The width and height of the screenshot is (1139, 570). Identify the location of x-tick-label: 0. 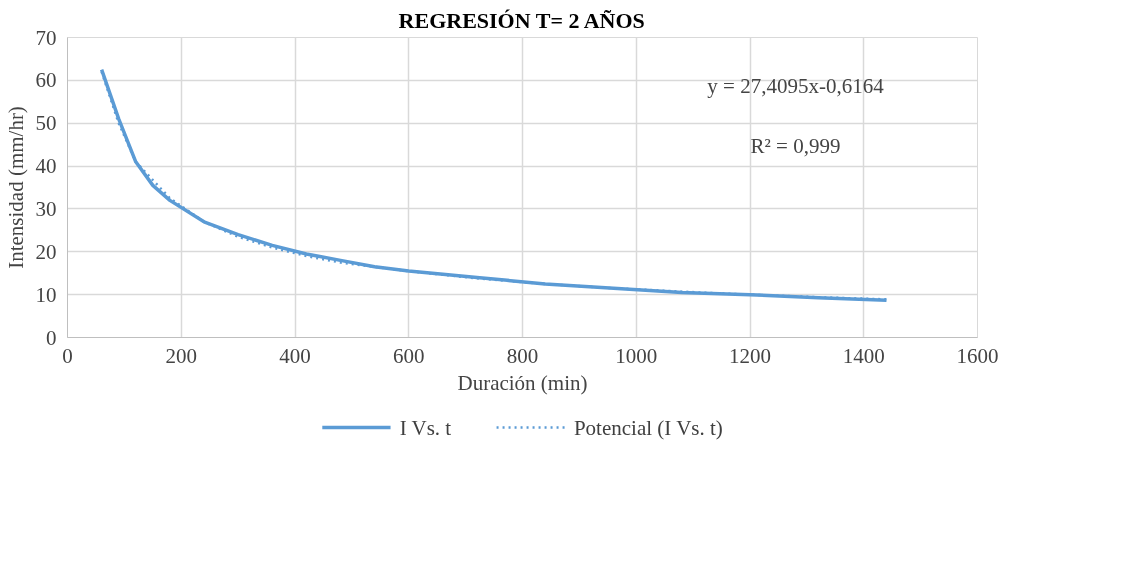
(67, 355).